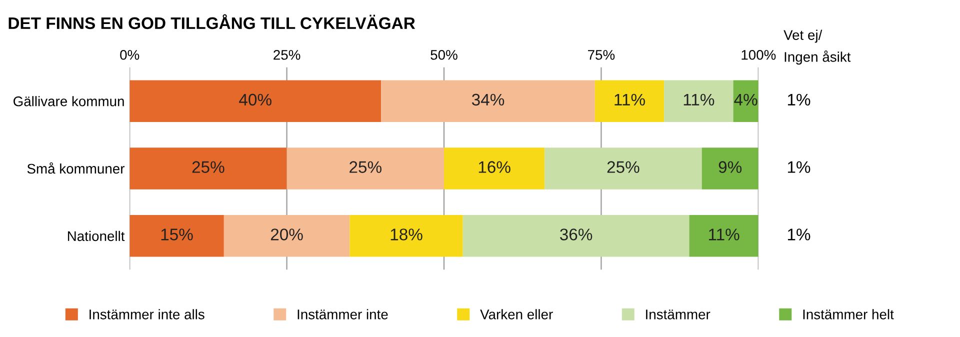 The image size is (960, 337). What do you see at coordinates (678, 315) in the screenshot?
I see `legend-label: Instämmer` at bounding box center [678, 315].